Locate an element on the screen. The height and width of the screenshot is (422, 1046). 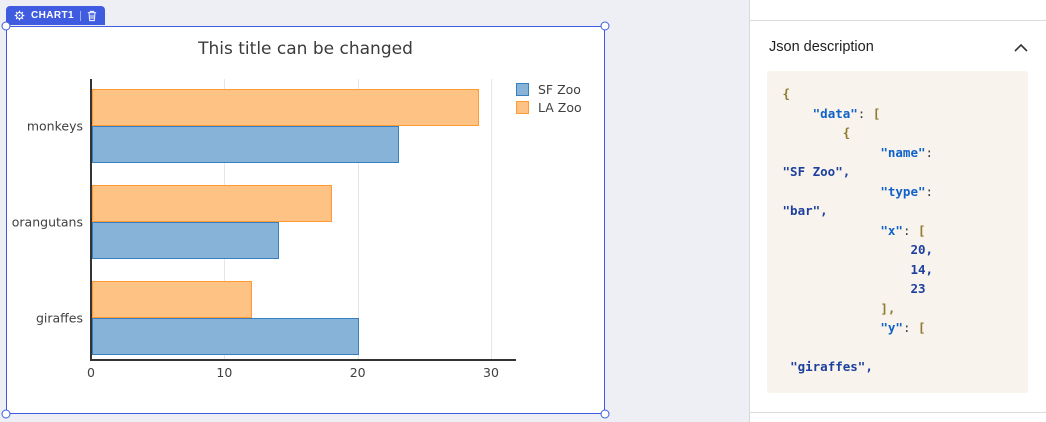
bar-sf-zoo-monkeys is located at coordinates (245, 144).